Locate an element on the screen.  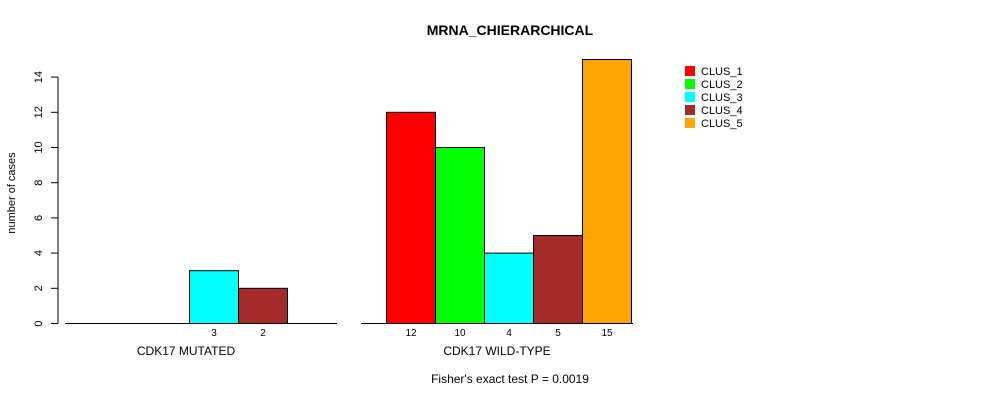
group-label: CDK17 WILD-TYPE is located at coordinates (496, 351).